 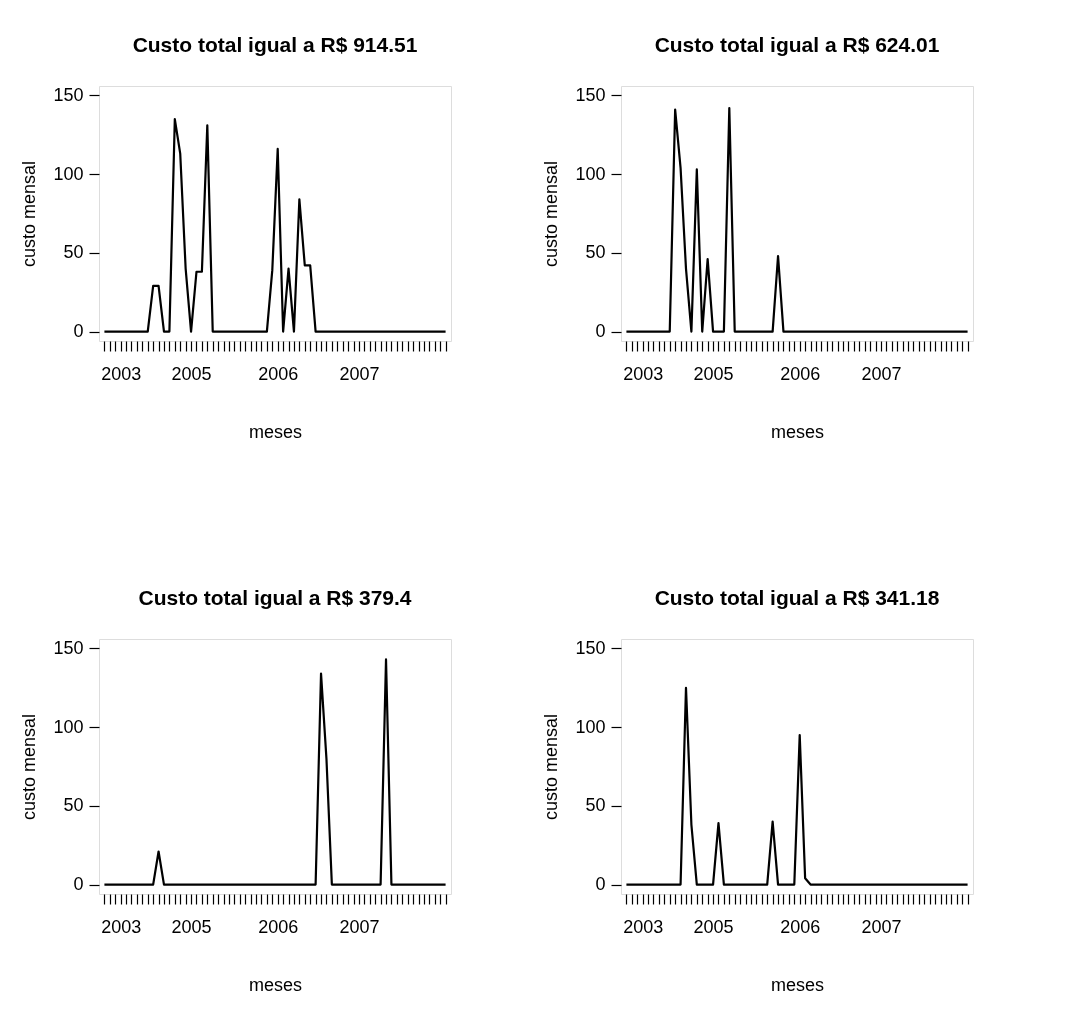 I want to click on chart-title: Custo total igual a R$ 341.18, so click(x=797, y=597).